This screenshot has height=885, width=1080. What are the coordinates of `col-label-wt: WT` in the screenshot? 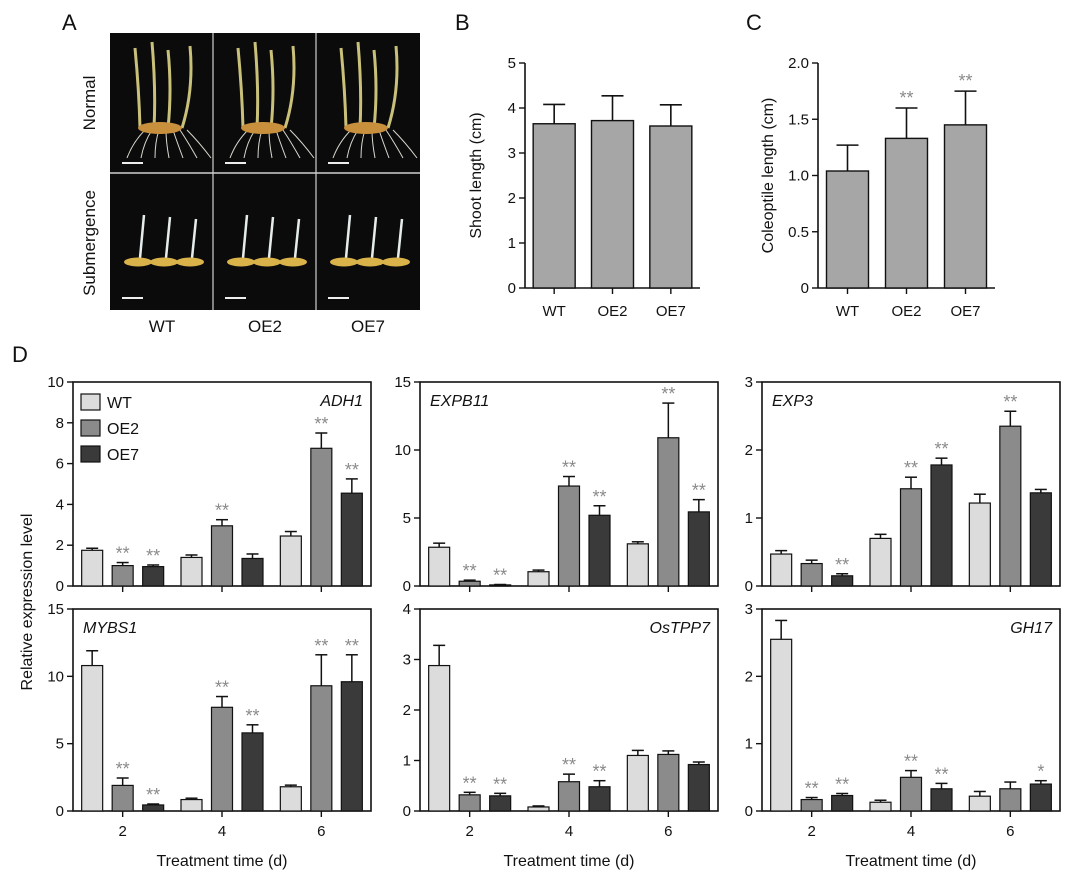 It's located at (162, 326).